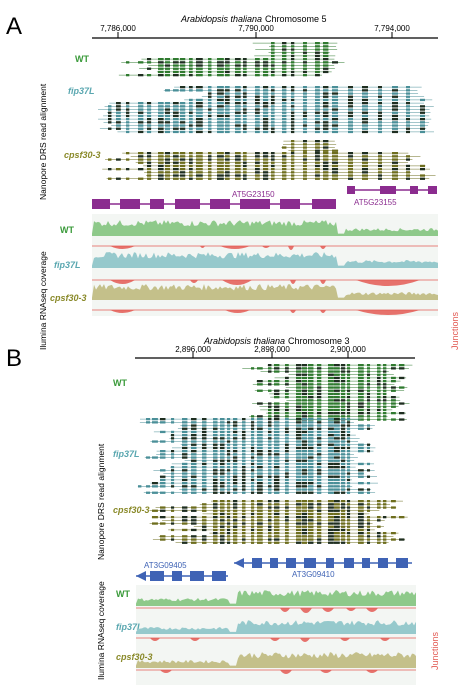  What do you see at coordinates (257, 456) in the screenshot?
I see `panel-b-fip37l-reads` at bounding box center [257, 456].